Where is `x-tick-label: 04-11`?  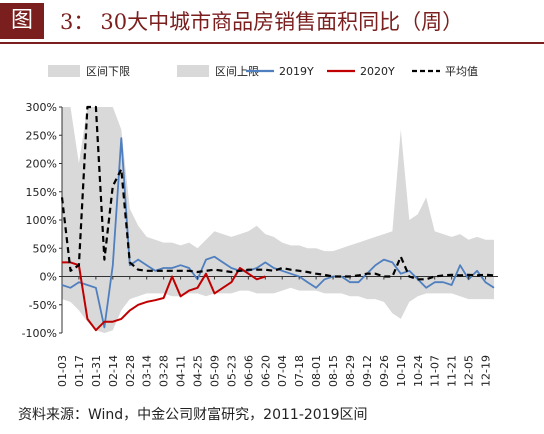 x-tick-label: 04-11 is located at coordinates (181, 371).